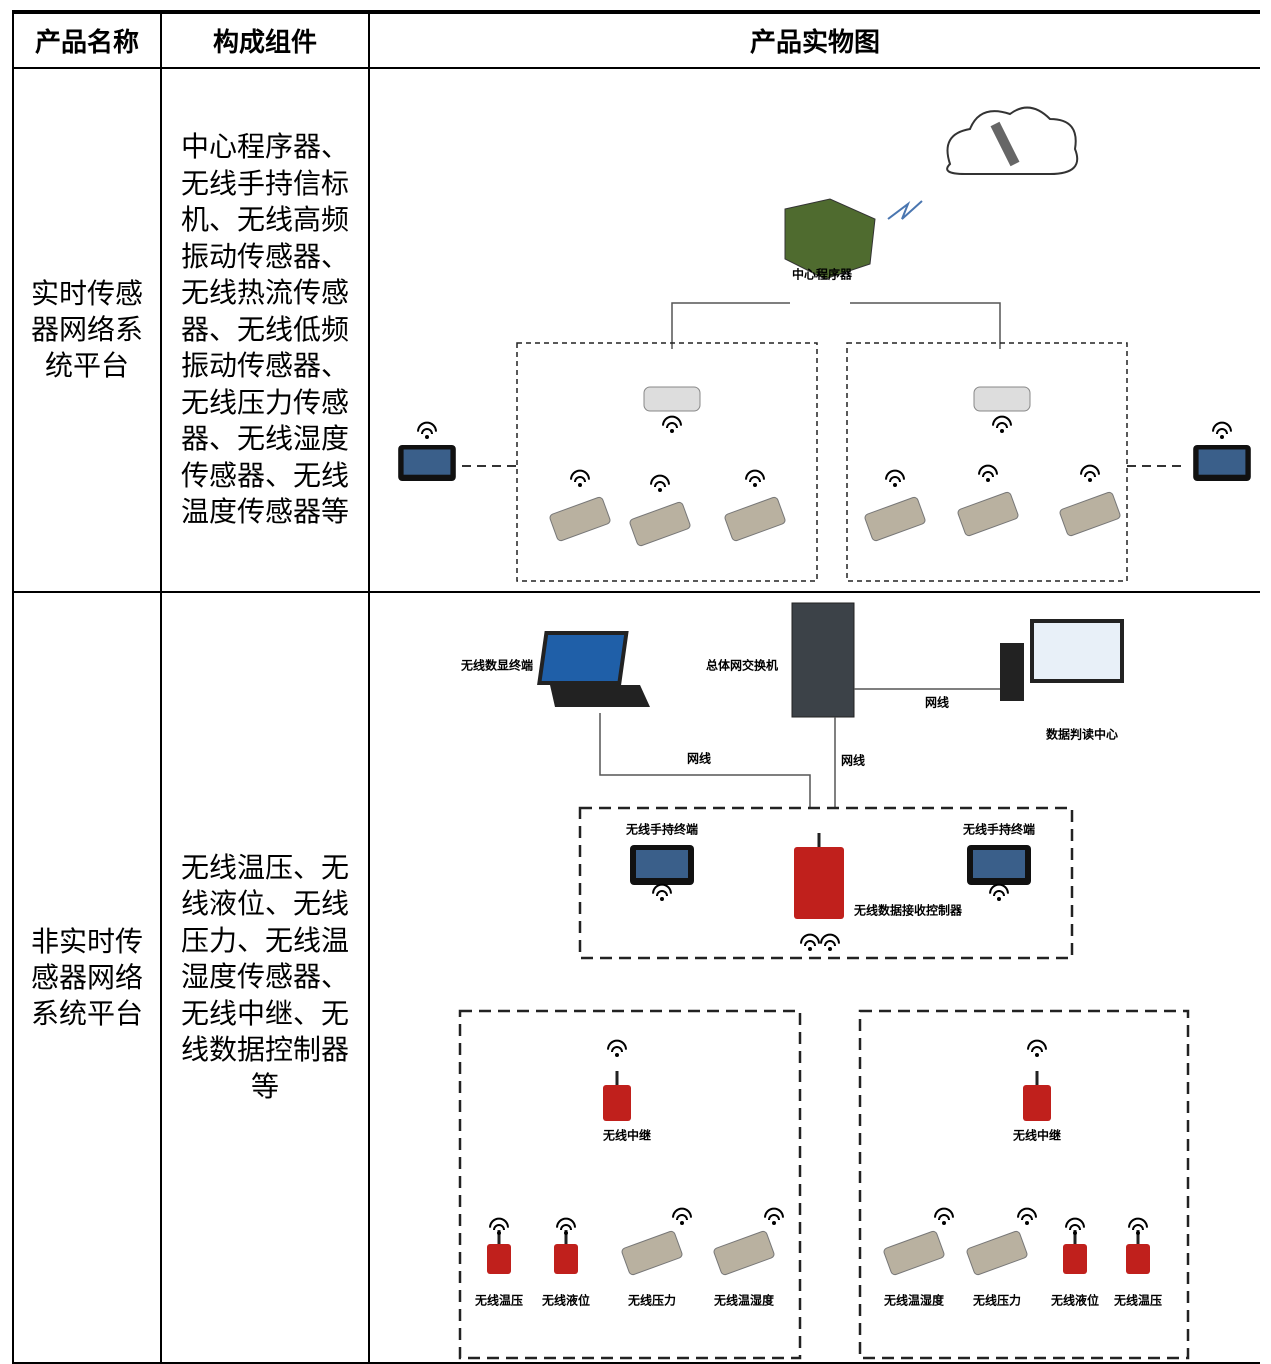 This screenshot has width=1271, height=1364. I want to click on diagram-label: 无线压力, so click(651, 1300).